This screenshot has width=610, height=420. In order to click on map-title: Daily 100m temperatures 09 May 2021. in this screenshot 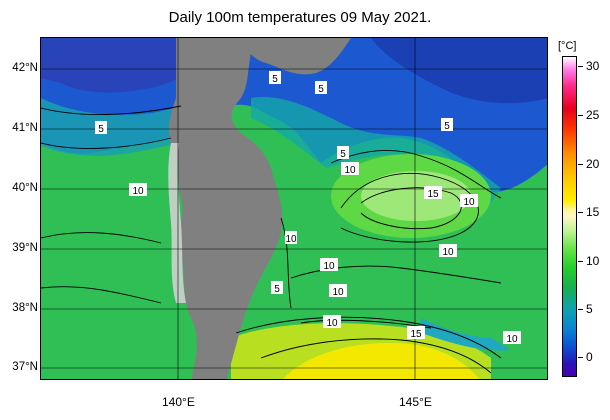, I will do `click(300, 17)`.